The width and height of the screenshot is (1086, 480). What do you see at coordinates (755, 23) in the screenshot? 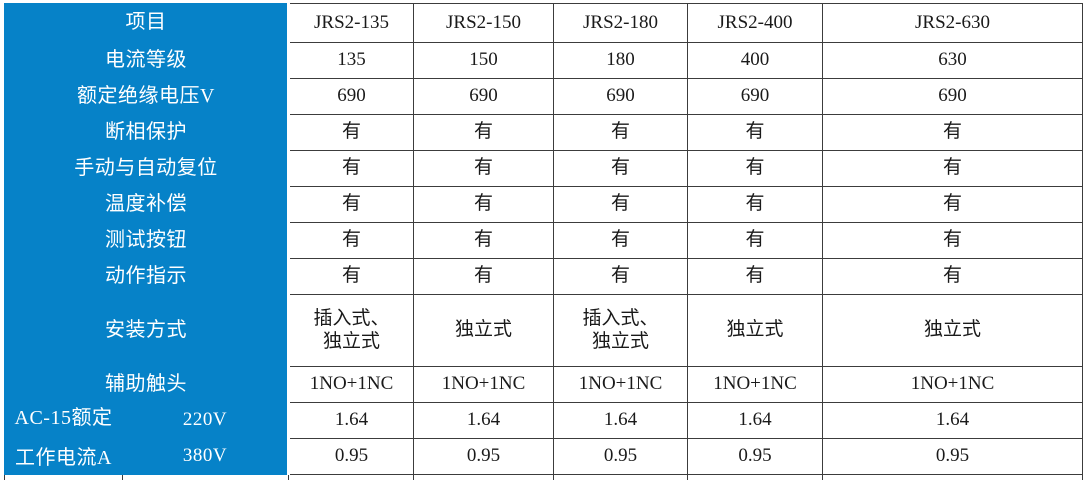
I see `header-model-400: JRS2-400` at bounding box center [755, 23].